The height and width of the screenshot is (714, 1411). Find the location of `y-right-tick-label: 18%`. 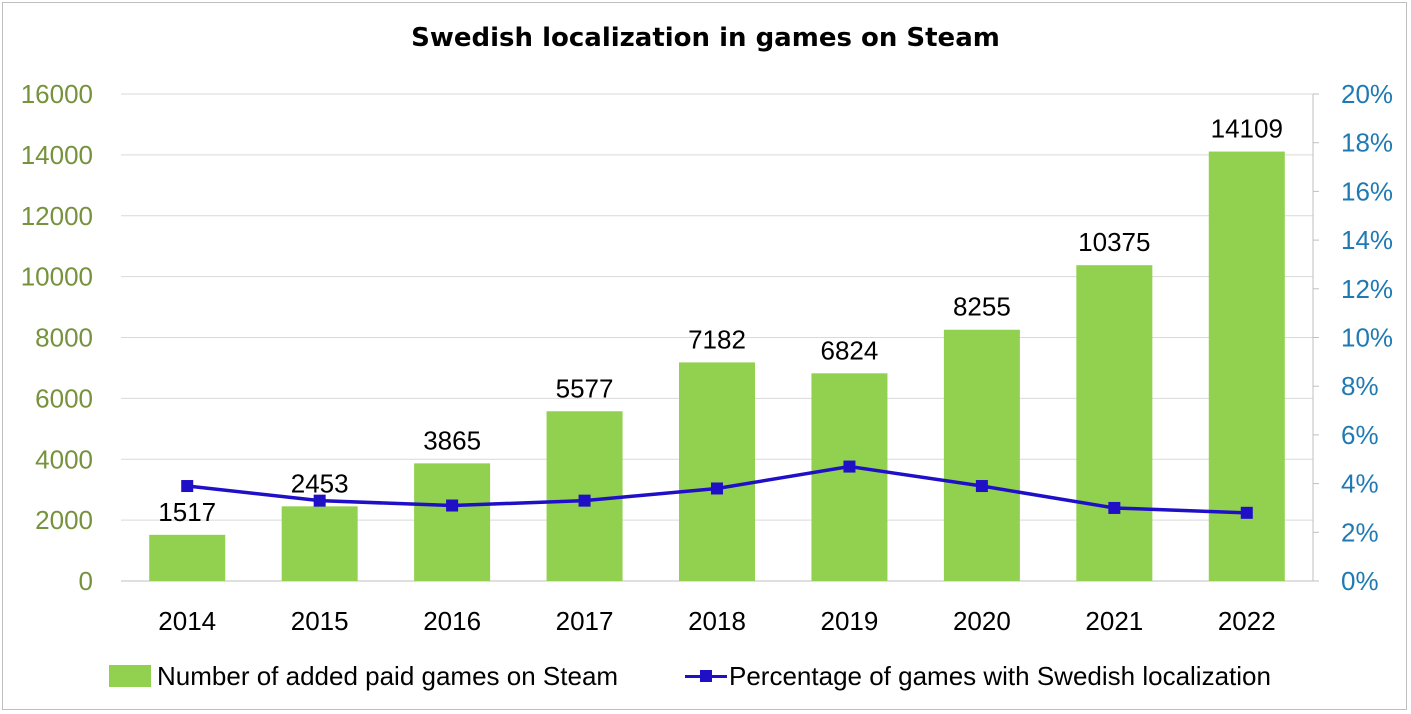

y-right-tick-label: 18% is located at coordinates (1367, 143).